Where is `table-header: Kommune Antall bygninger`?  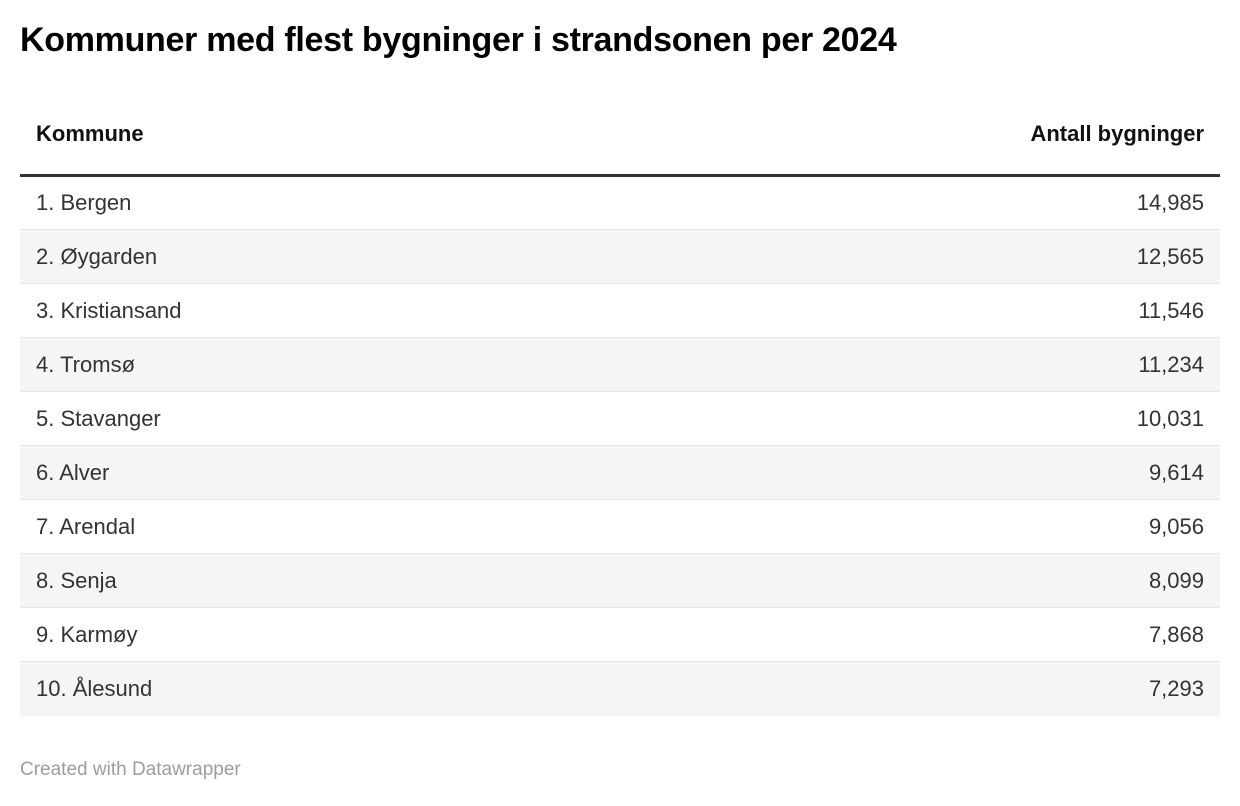
table-header: Kommune Antall bygninger is located at coordinates (620, 148).